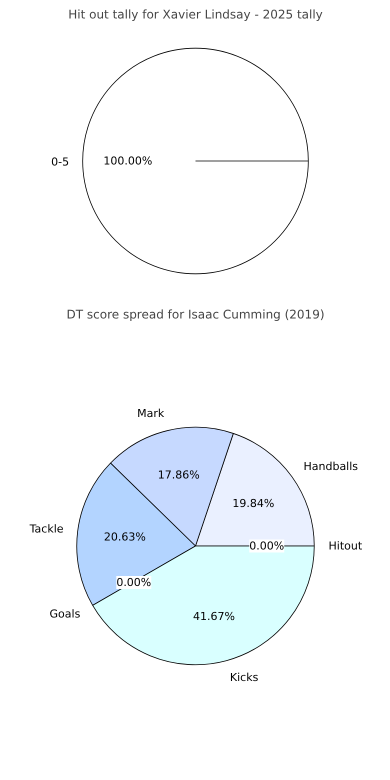 The image size is (390, 780). Describe the element at coordinates (195, 15) in the screenshot. I see `chart-title: Hit out tally for Xavier Lindsay - 2025 tally` at that location.